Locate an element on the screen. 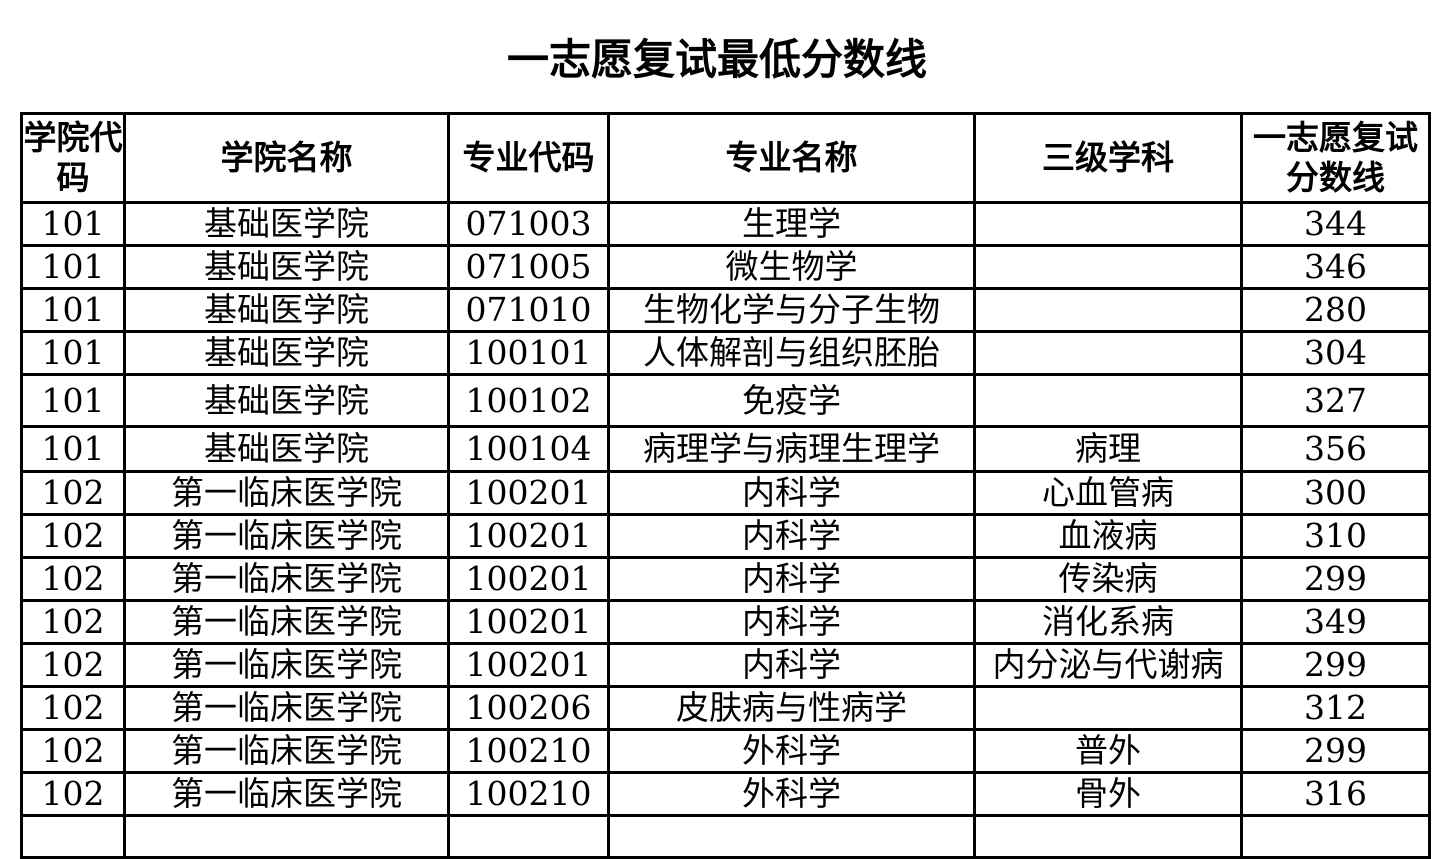 This screenshot has width=1434, height=859. cell-sub-discipline: 传染病 is located at coordinates (1108, 579).